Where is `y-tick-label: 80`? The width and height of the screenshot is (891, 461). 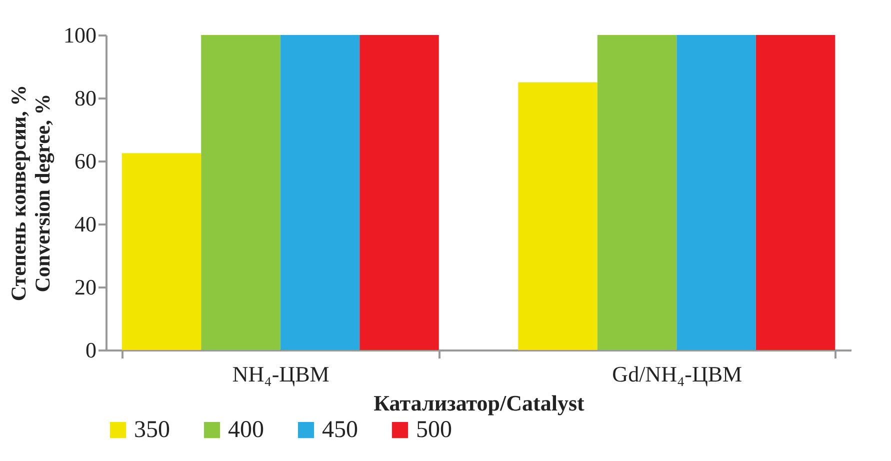
y-tick-label: 80 is located at coordinates (85, 98).